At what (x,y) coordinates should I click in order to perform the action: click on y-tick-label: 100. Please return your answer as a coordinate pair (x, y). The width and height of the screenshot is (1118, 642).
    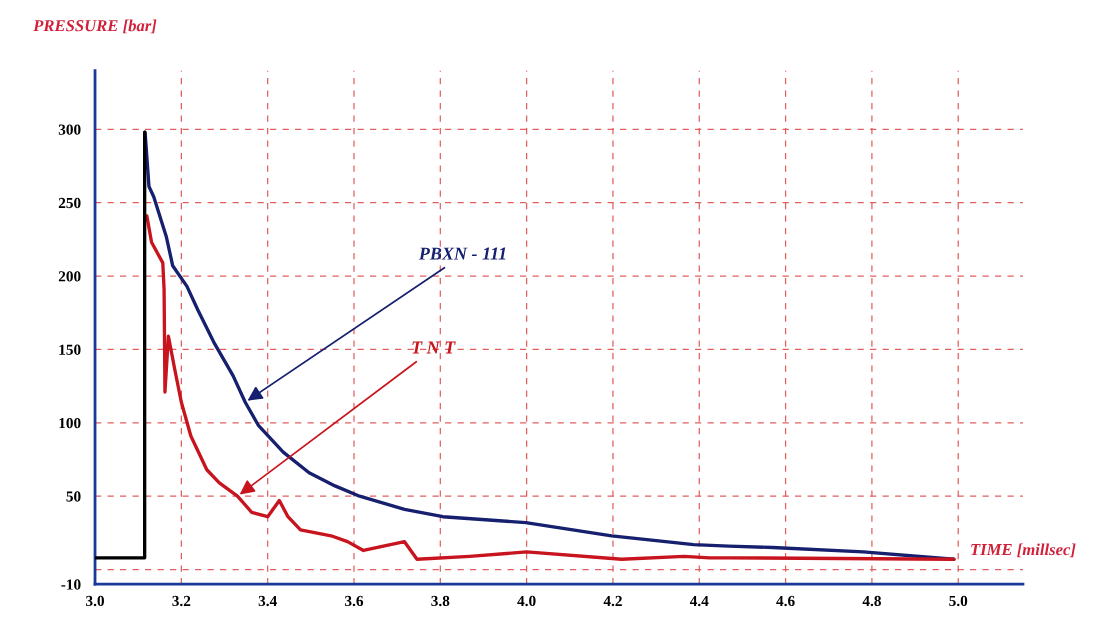
    Looking at the image, I should click on (70, 423).